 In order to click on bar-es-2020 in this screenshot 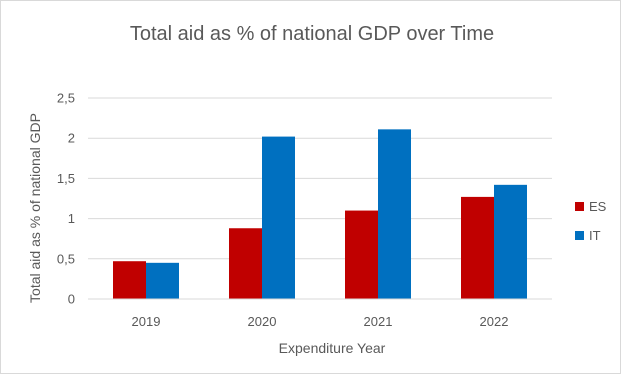, I will do `click(245, 263)`.